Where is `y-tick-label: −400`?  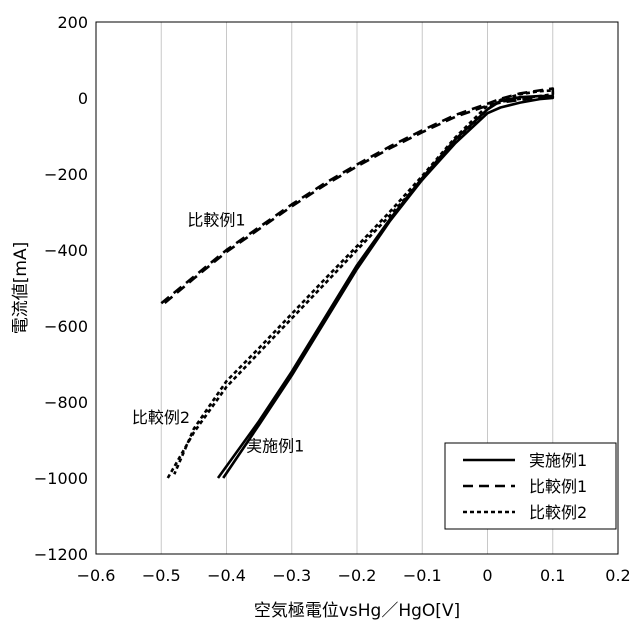
y-tick-label: −400 is located at coordinates (66, 250).